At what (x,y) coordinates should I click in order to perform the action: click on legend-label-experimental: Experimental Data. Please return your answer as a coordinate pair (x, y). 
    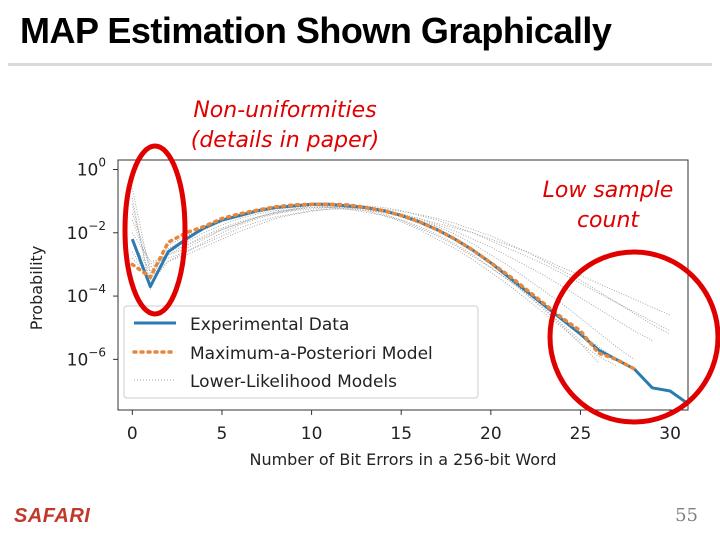
    Looking at the image, I should click on (269, 325).